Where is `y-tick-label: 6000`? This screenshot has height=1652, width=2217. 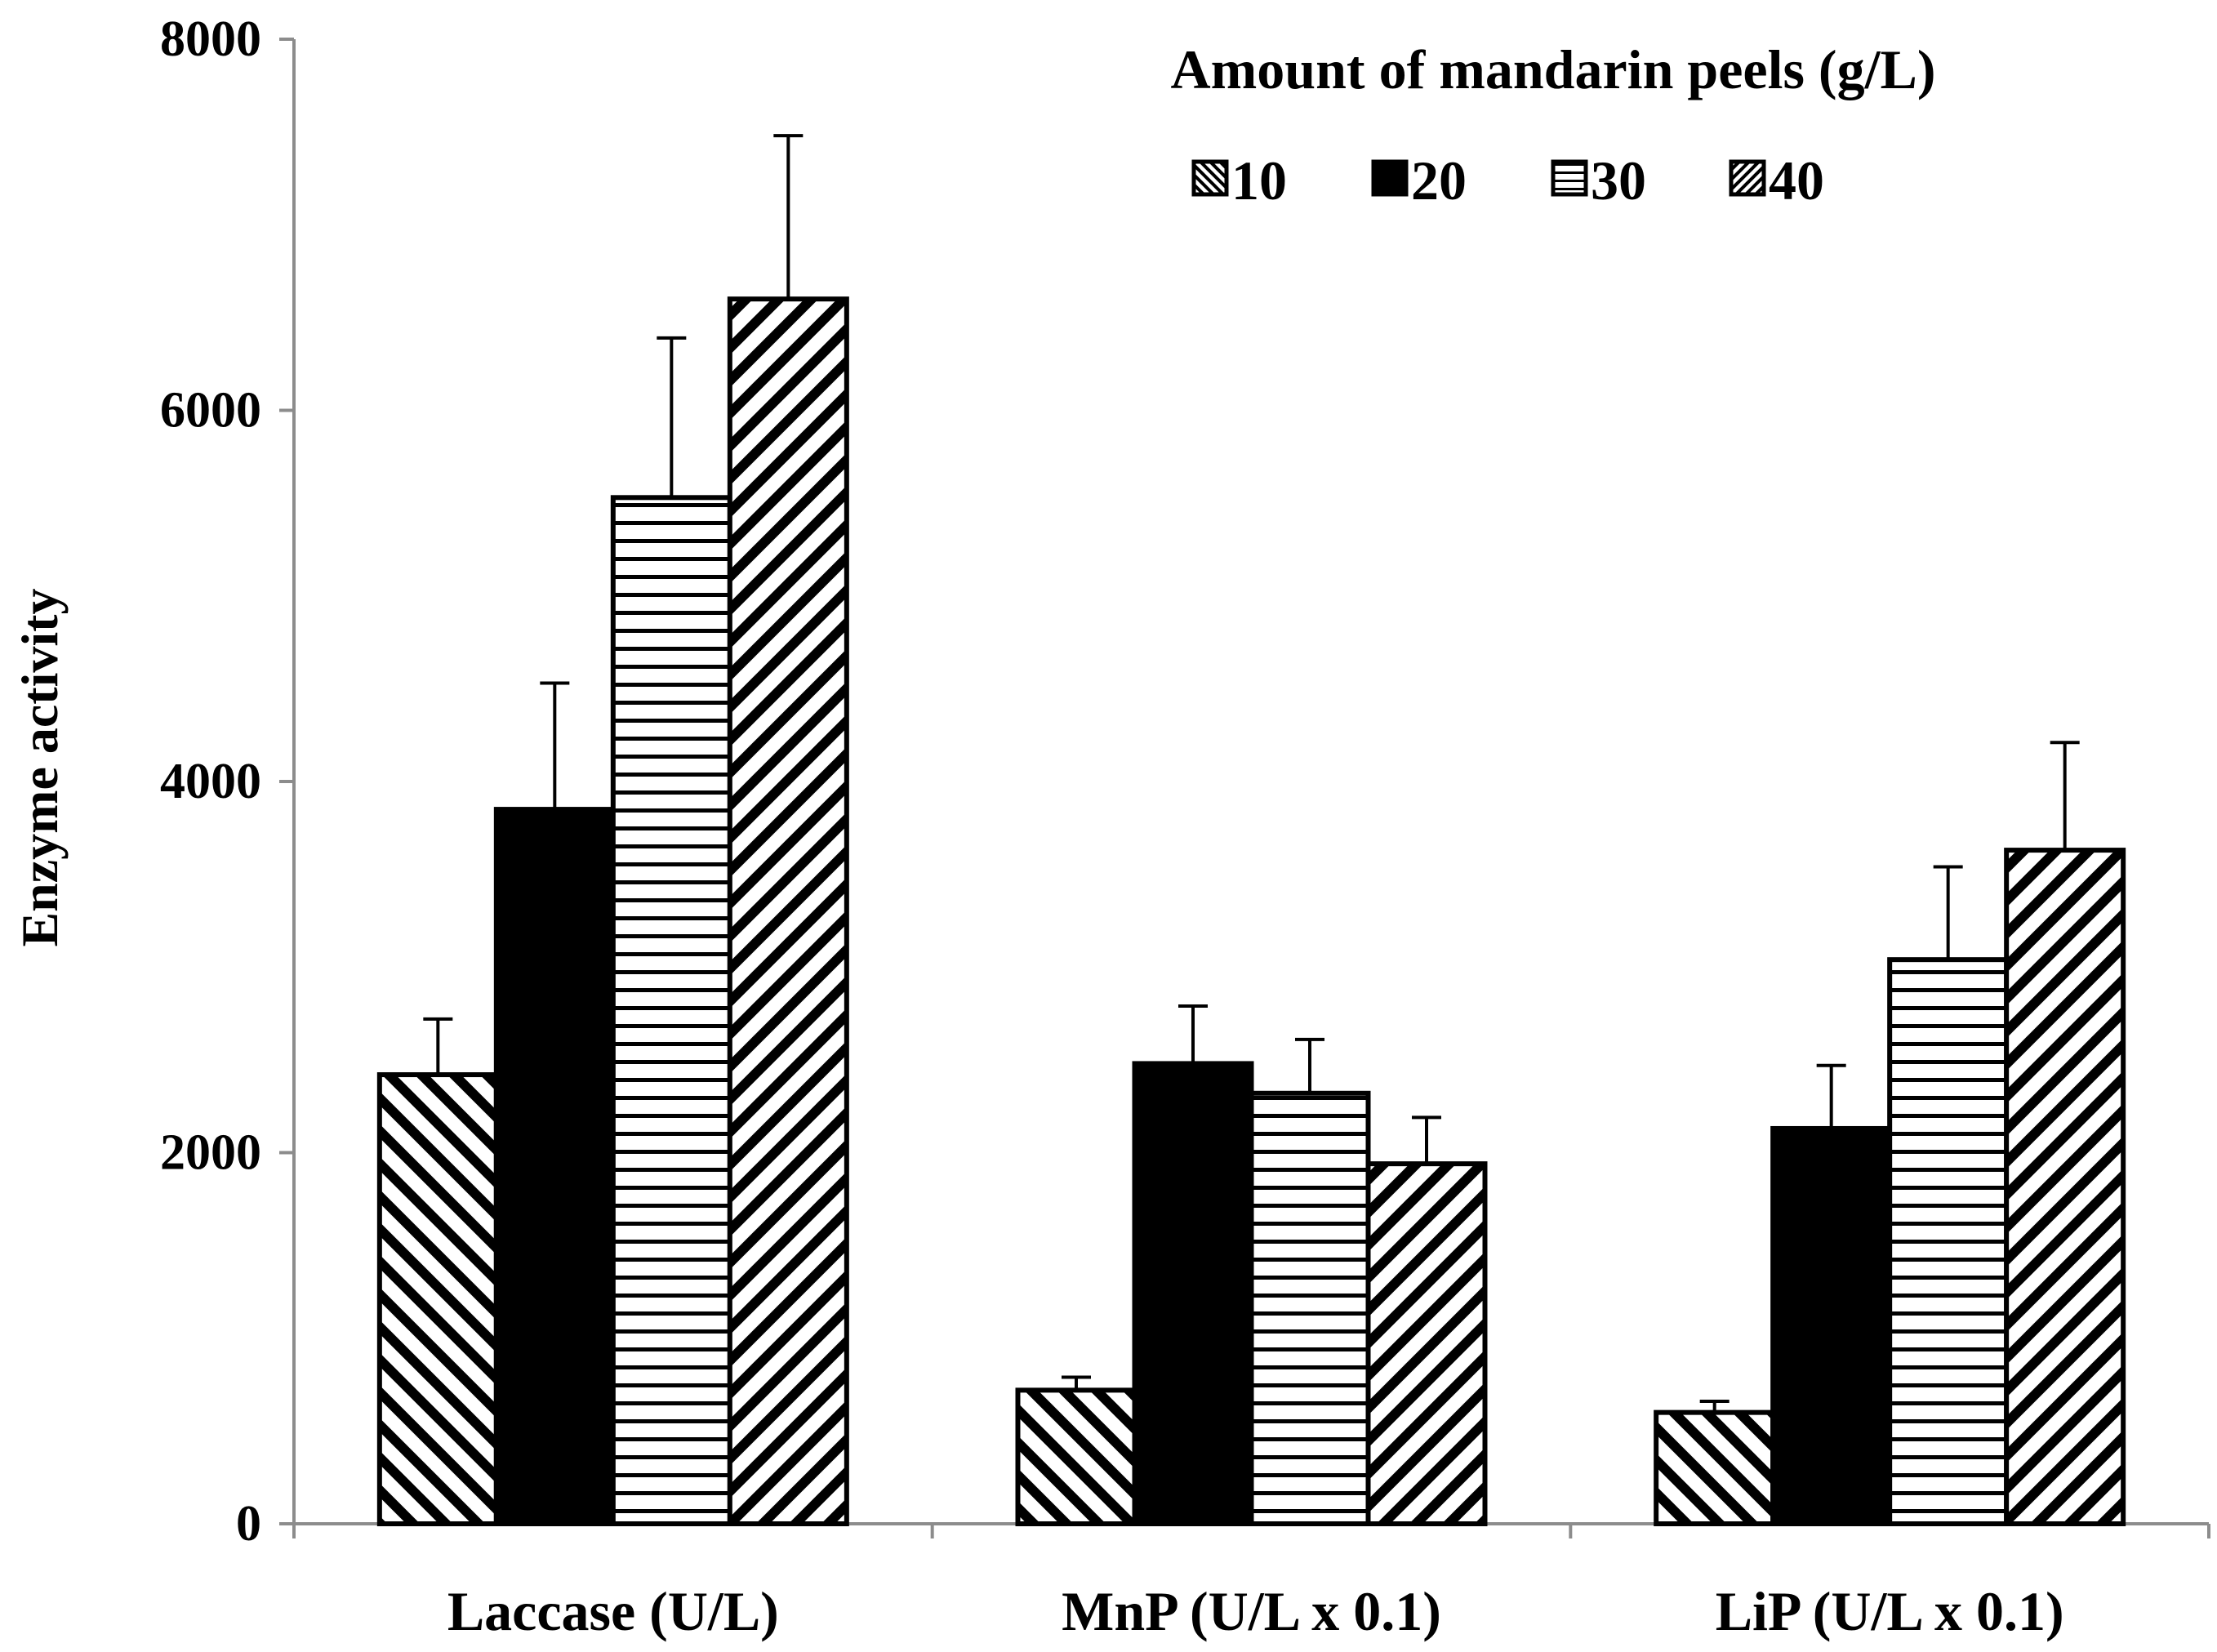
y-tick-label: 6000 is located at coordinates (210, 411).